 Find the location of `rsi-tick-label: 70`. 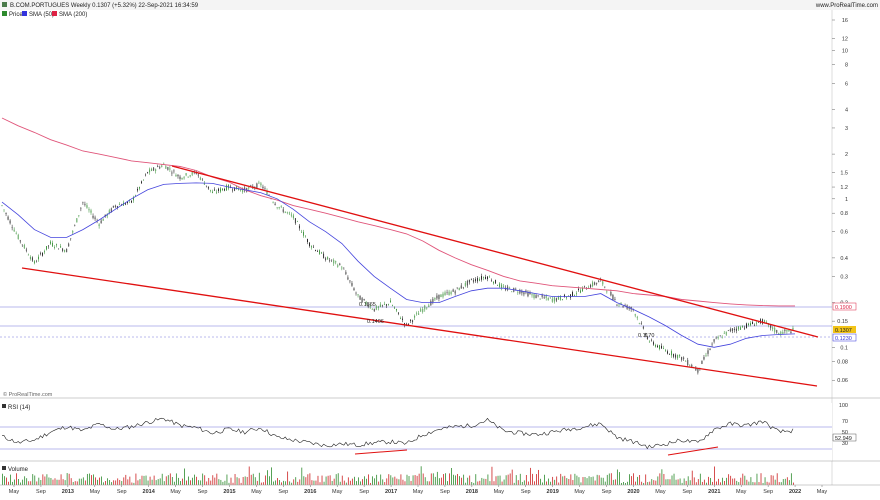

rsi-tick-label: 70 is located at coordinates (845, 422).